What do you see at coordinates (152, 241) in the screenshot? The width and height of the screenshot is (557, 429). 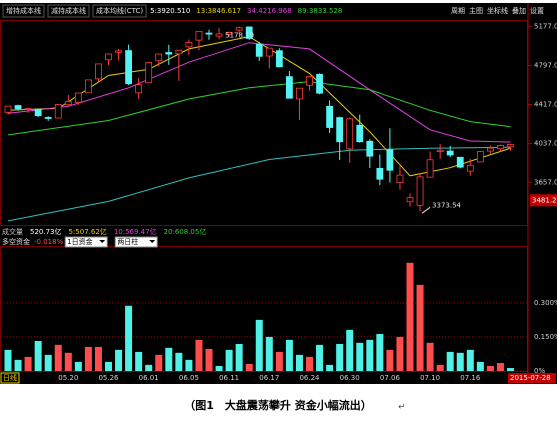 I see `dropdown-arrow` at bounding box center [152, 241].